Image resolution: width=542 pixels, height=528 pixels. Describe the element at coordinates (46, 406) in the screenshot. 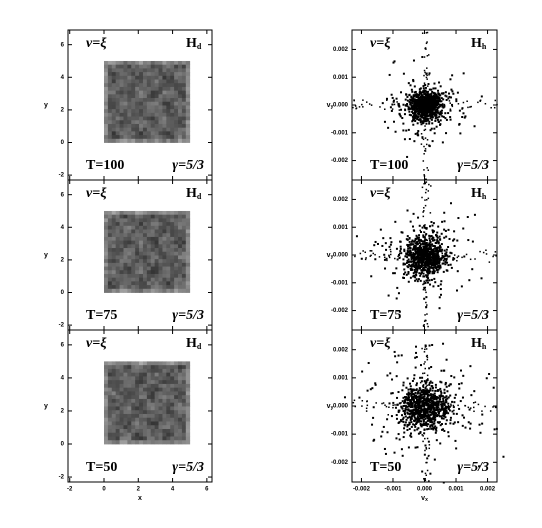

I see `y-axis-label: y` at that location.